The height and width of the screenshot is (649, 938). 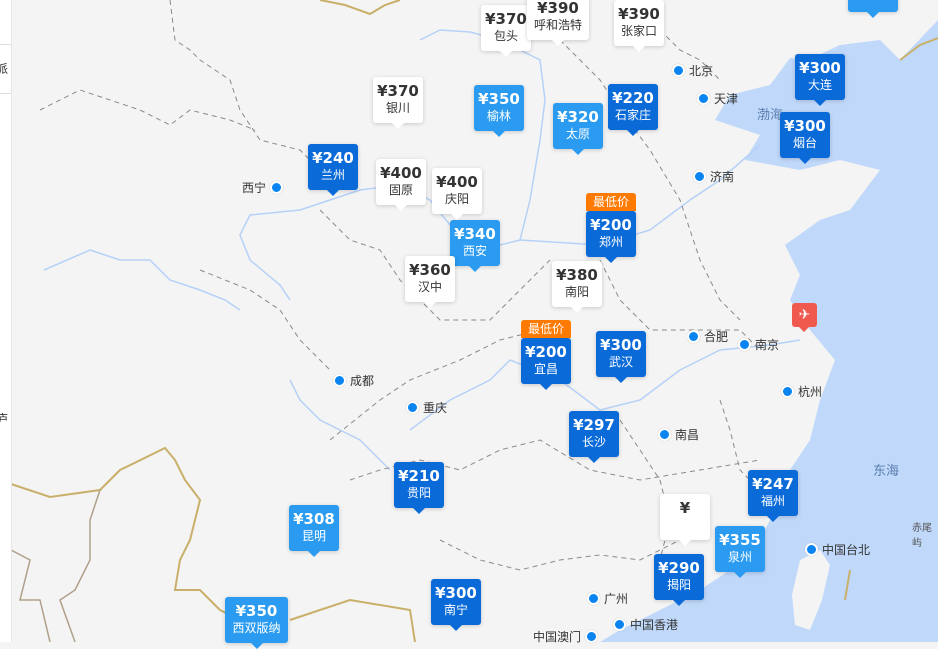 What do you see at coordinates (4, 69) in the screenshot?
I see `panel-text: 派` at bounding box center [4, 69].